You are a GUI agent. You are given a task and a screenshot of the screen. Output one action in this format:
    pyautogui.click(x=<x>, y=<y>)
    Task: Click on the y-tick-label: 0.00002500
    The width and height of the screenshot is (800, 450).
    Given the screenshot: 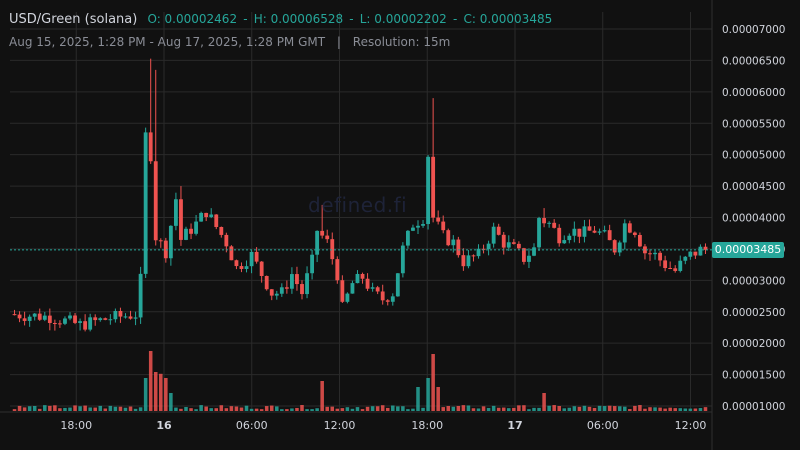 What is the action you would take?
    pyautogui.click(x=753, y=313)
    